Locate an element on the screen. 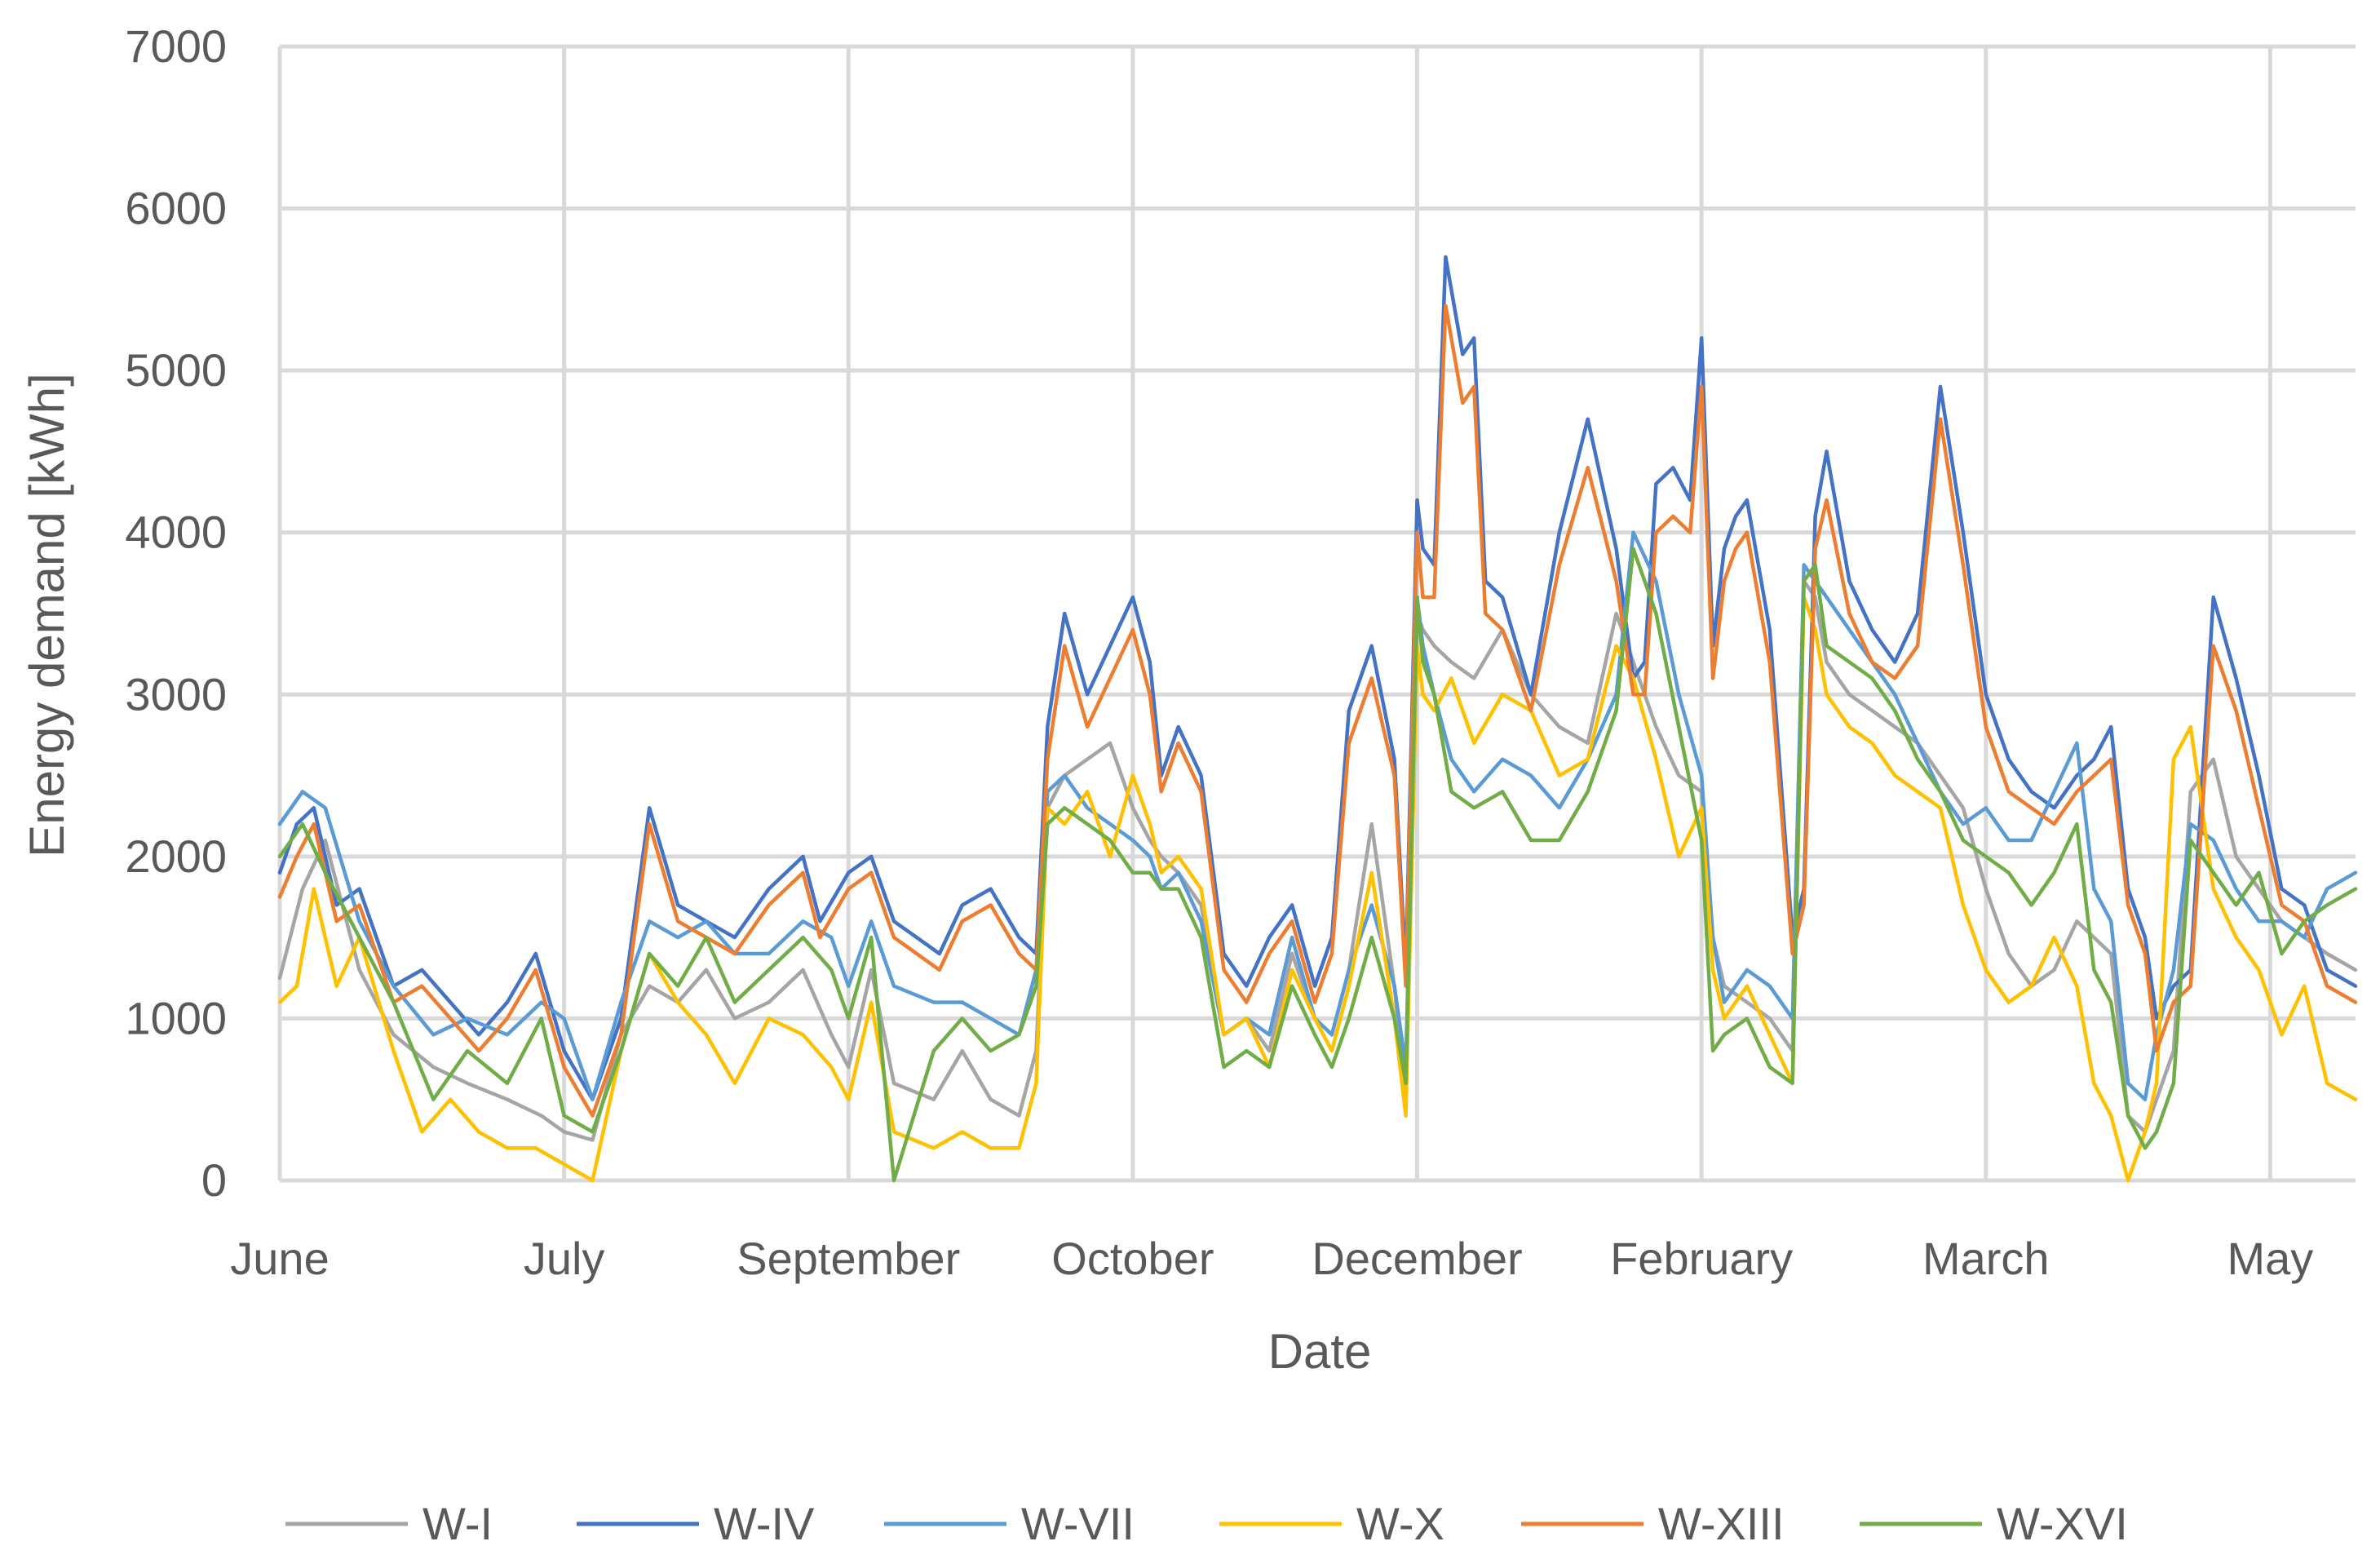  y-tick-label: 0 is located at coordinates (214, 1180).